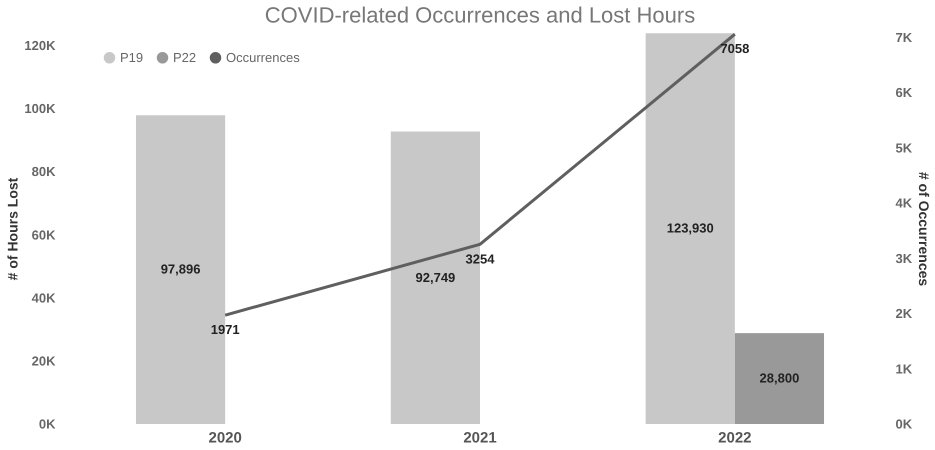 The image size is (935, 450). Describe the element at coordinates (480, 438) in the screenshot. I see `x-tick-label: 2021` at that location.